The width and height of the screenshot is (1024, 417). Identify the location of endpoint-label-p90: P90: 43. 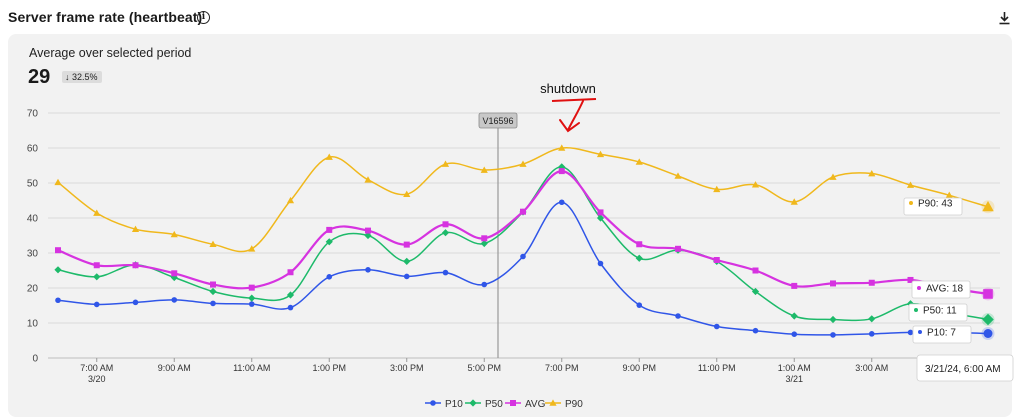
(933, 206).